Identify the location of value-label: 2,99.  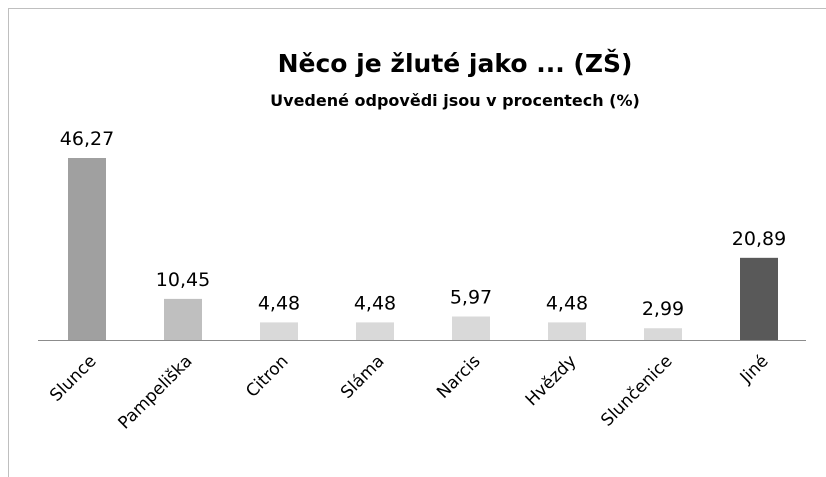
(663, 309).